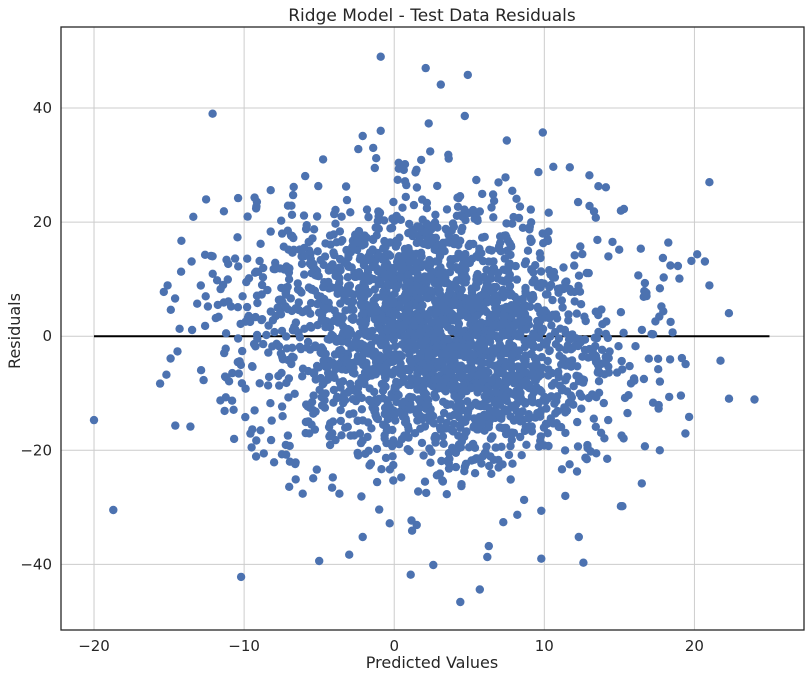 This screenshot has width=811, height=679. What do you see at coordinates (42, 108) in the screenshot?
I see `y-tick-label: 40` at bounding box center [42, 108].